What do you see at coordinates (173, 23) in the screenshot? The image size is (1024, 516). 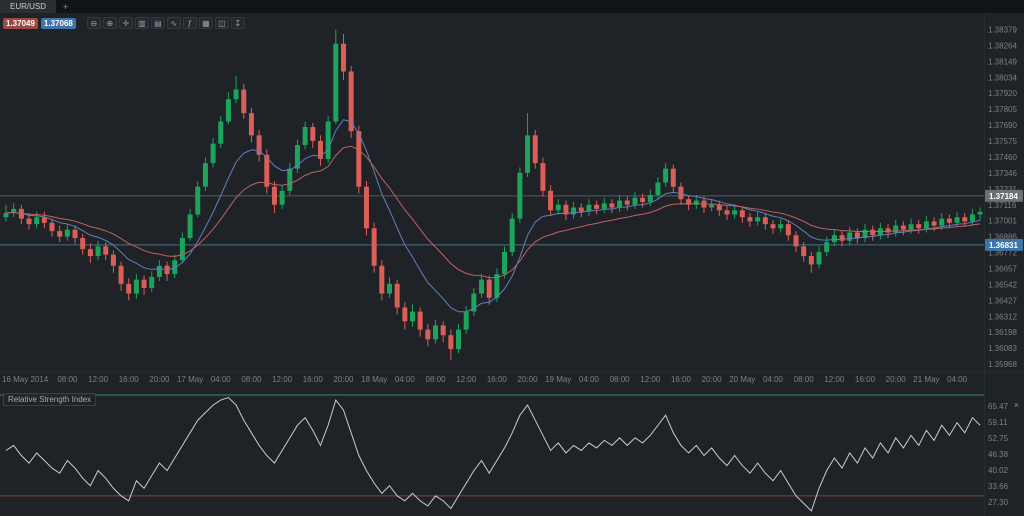 I see `line-chart-type-icon: ∿` at bounding box center [173, 23].